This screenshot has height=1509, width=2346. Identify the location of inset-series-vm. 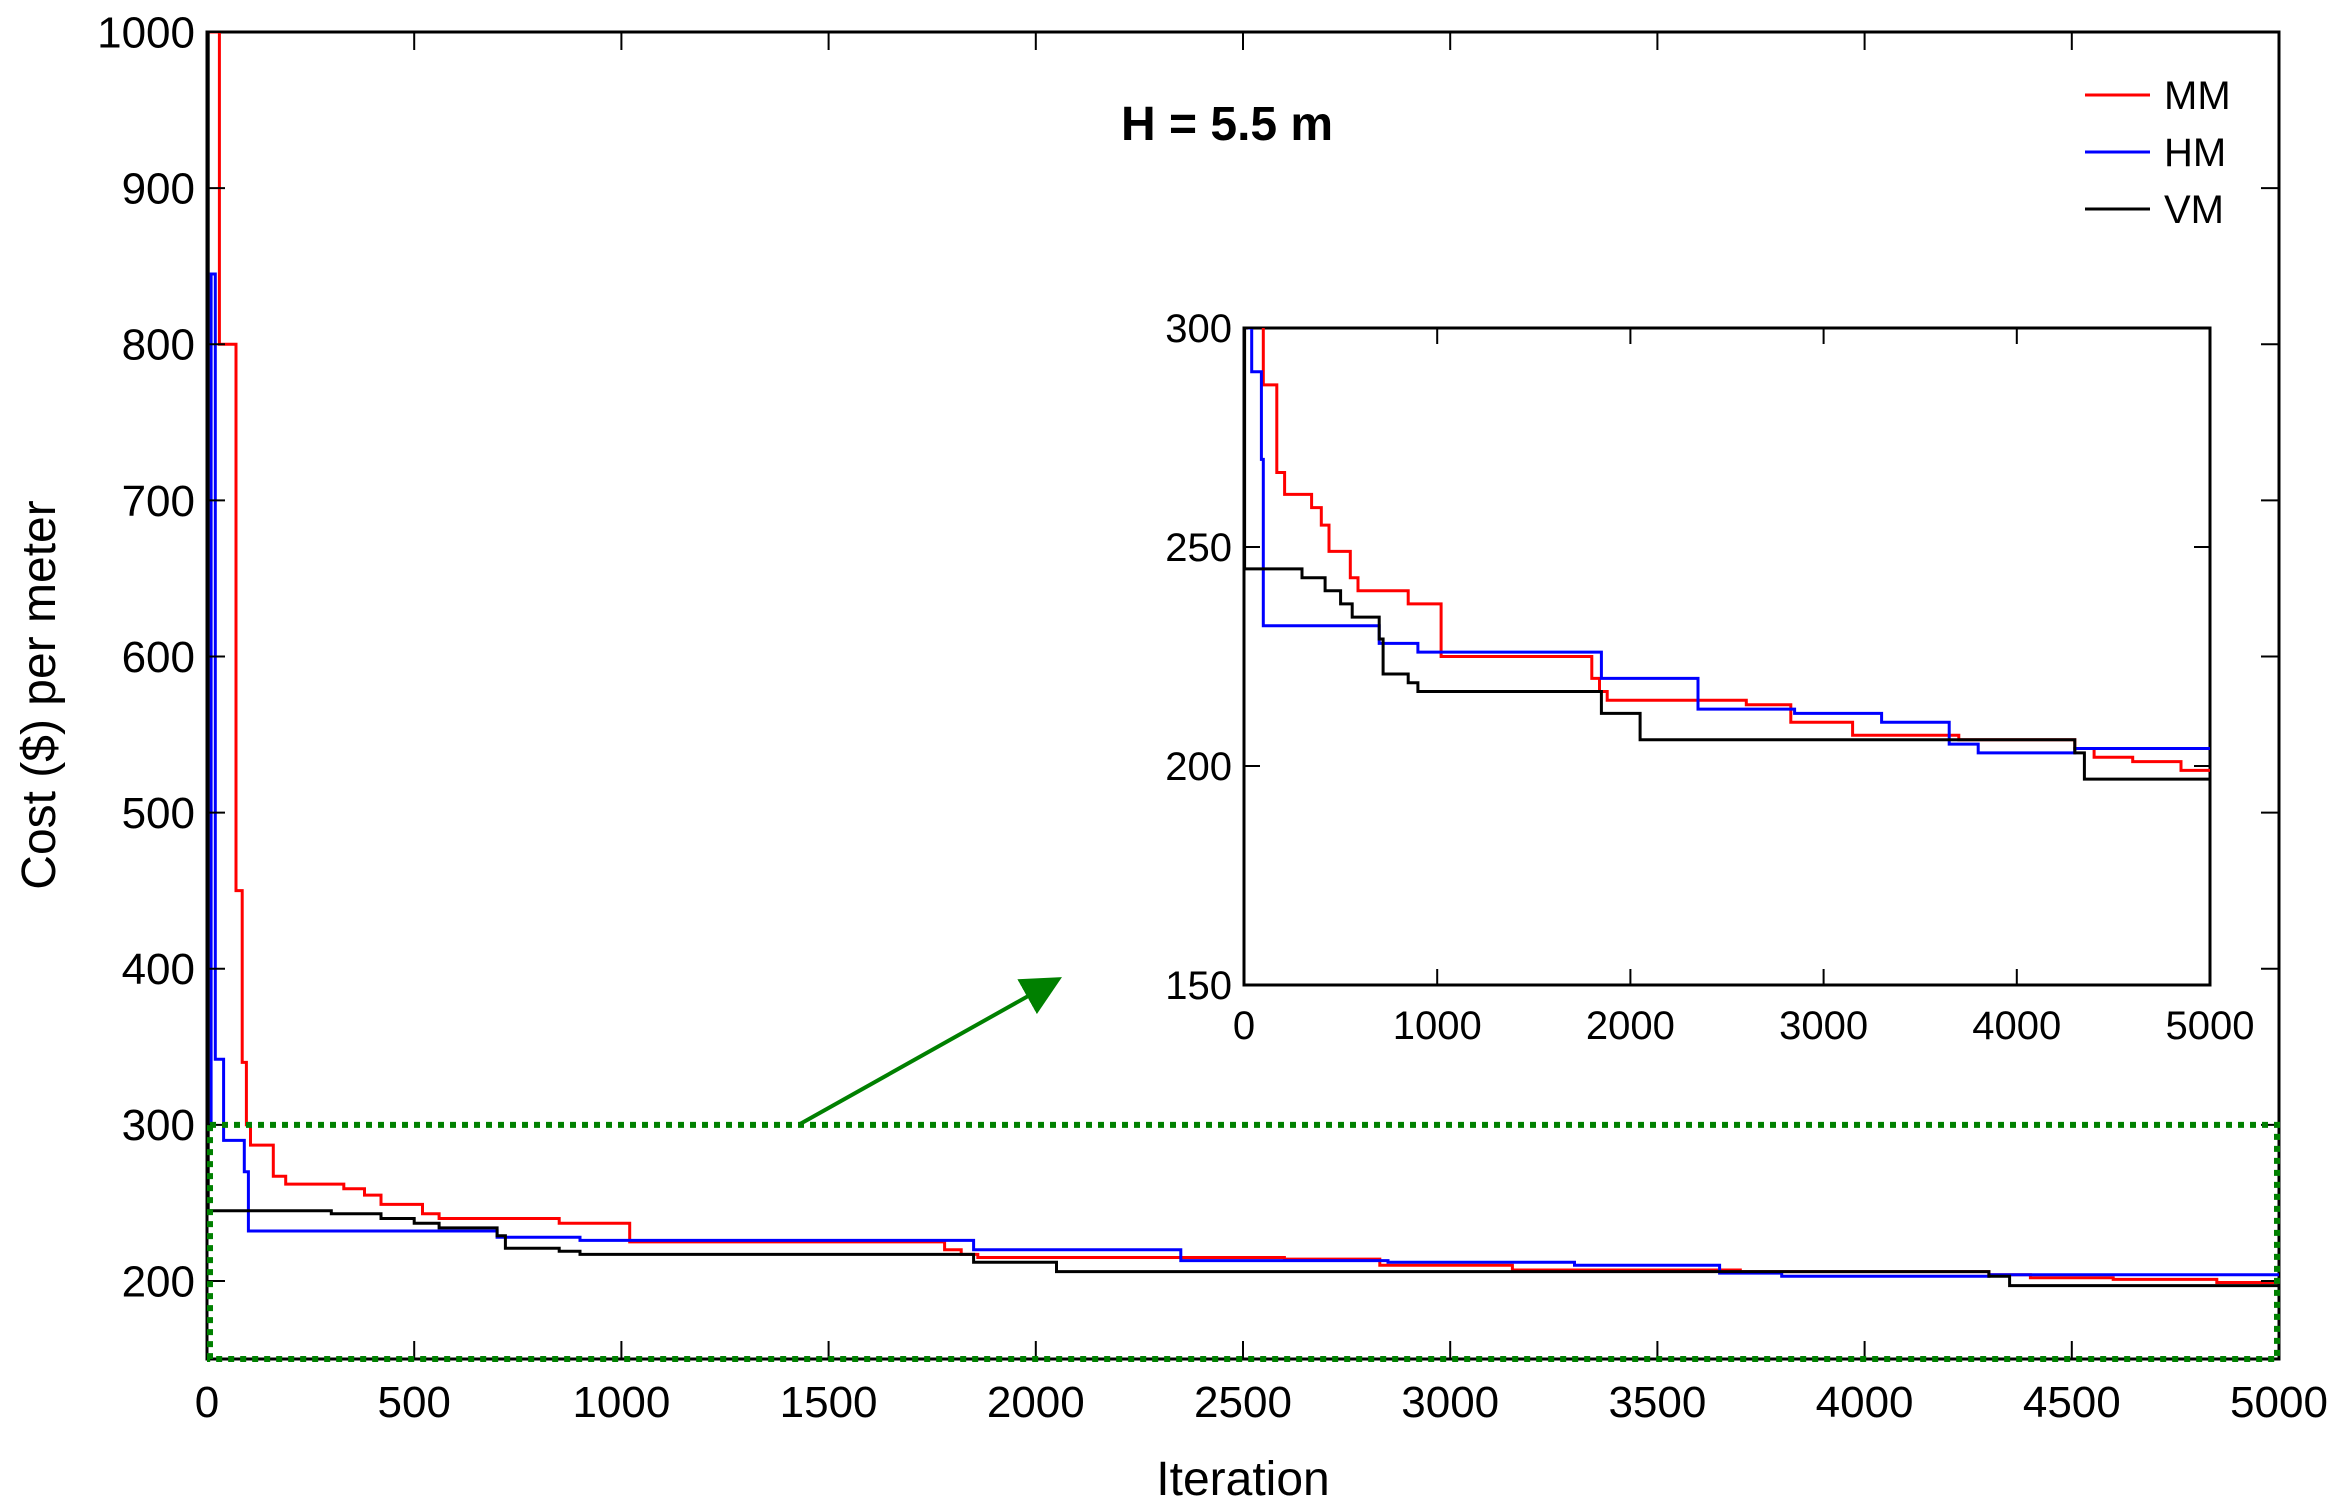
(1727, 554).